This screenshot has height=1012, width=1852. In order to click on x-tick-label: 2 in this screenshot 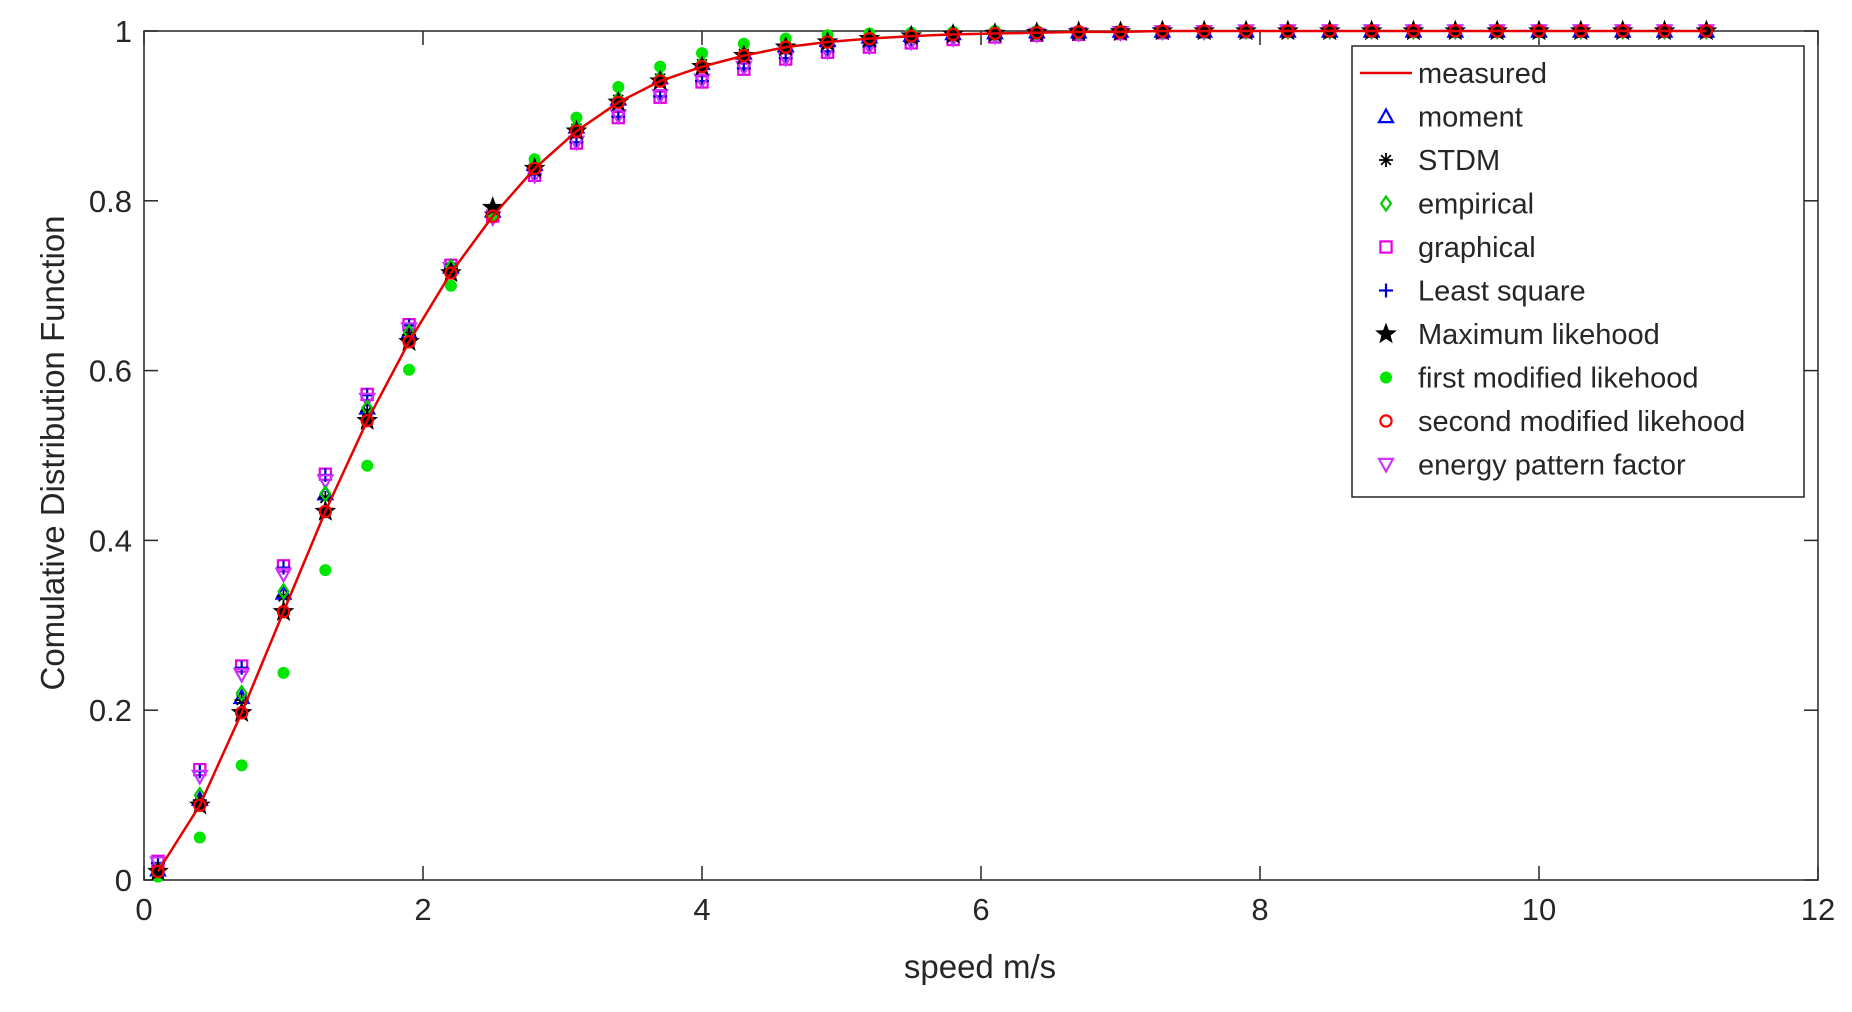, I will do `click(422, 909)`.